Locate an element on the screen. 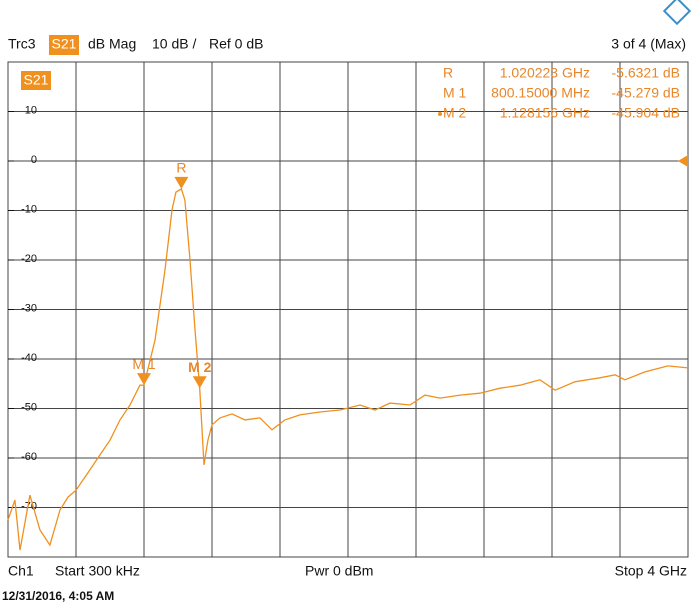  marker-label: M 1 is located at coordinates (144, 364).